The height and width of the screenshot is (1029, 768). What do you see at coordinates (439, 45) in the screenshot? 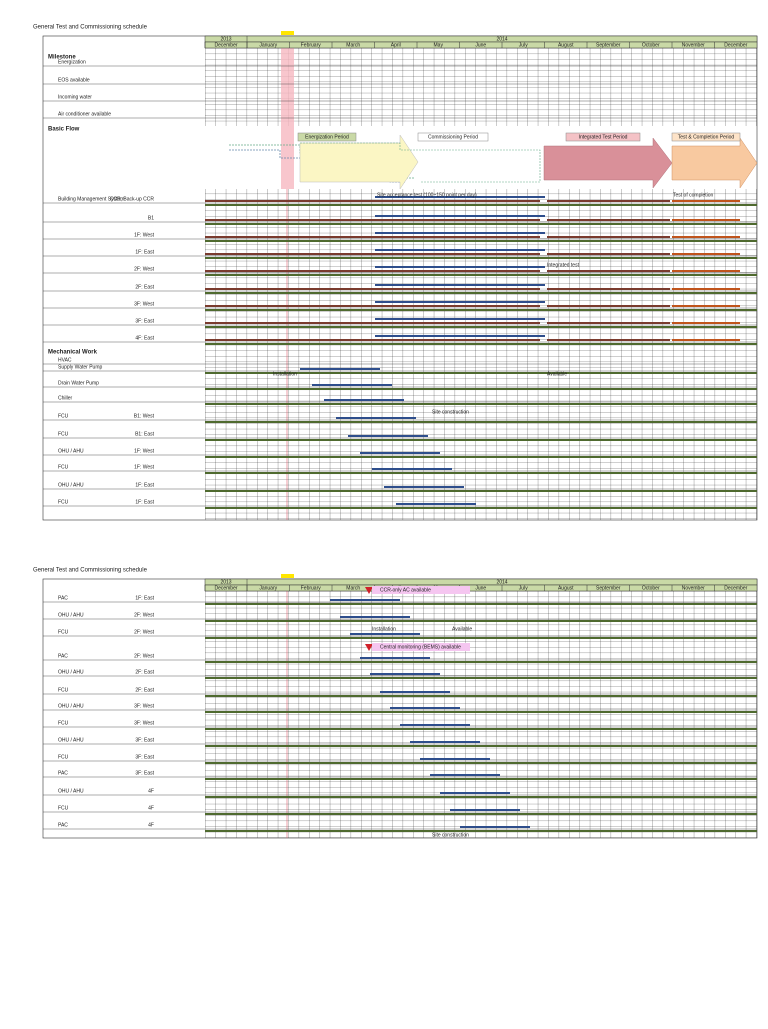
I see `month: May` at bounding box center [439, 45].